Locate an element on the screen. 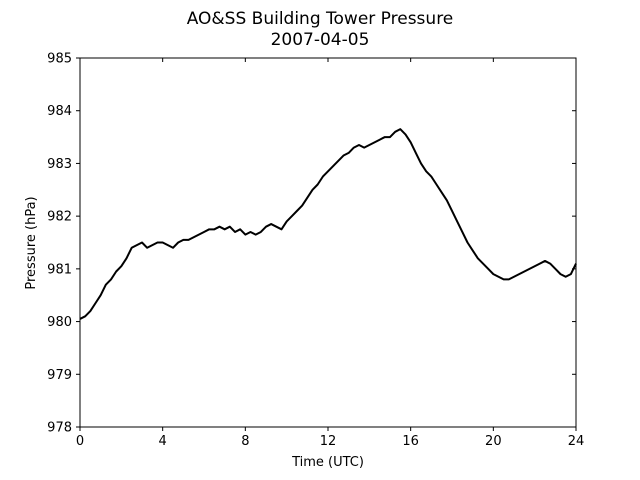 The width and height of the screenshot is (640, 480). chart-title: AO&SS Building Tower Pressure is located at coordinates (320, 19).